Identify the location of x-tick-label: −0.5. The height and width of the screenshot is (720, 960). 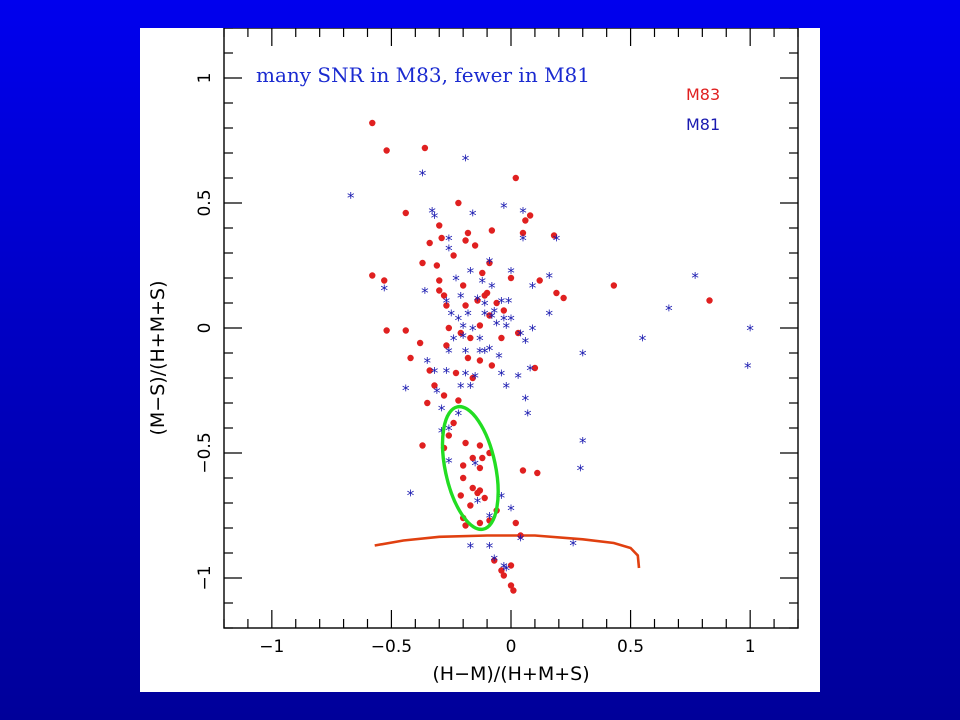
(391, 647).